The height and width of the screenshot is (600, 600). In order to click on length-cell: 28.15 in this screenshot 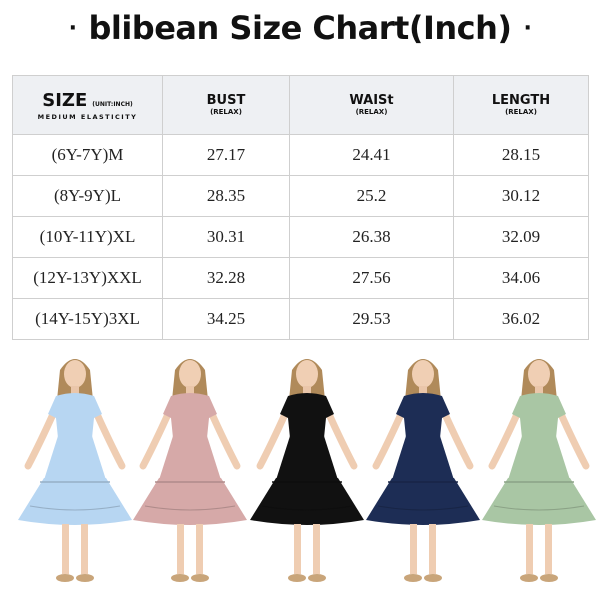, I will do `click(521, 155)`.